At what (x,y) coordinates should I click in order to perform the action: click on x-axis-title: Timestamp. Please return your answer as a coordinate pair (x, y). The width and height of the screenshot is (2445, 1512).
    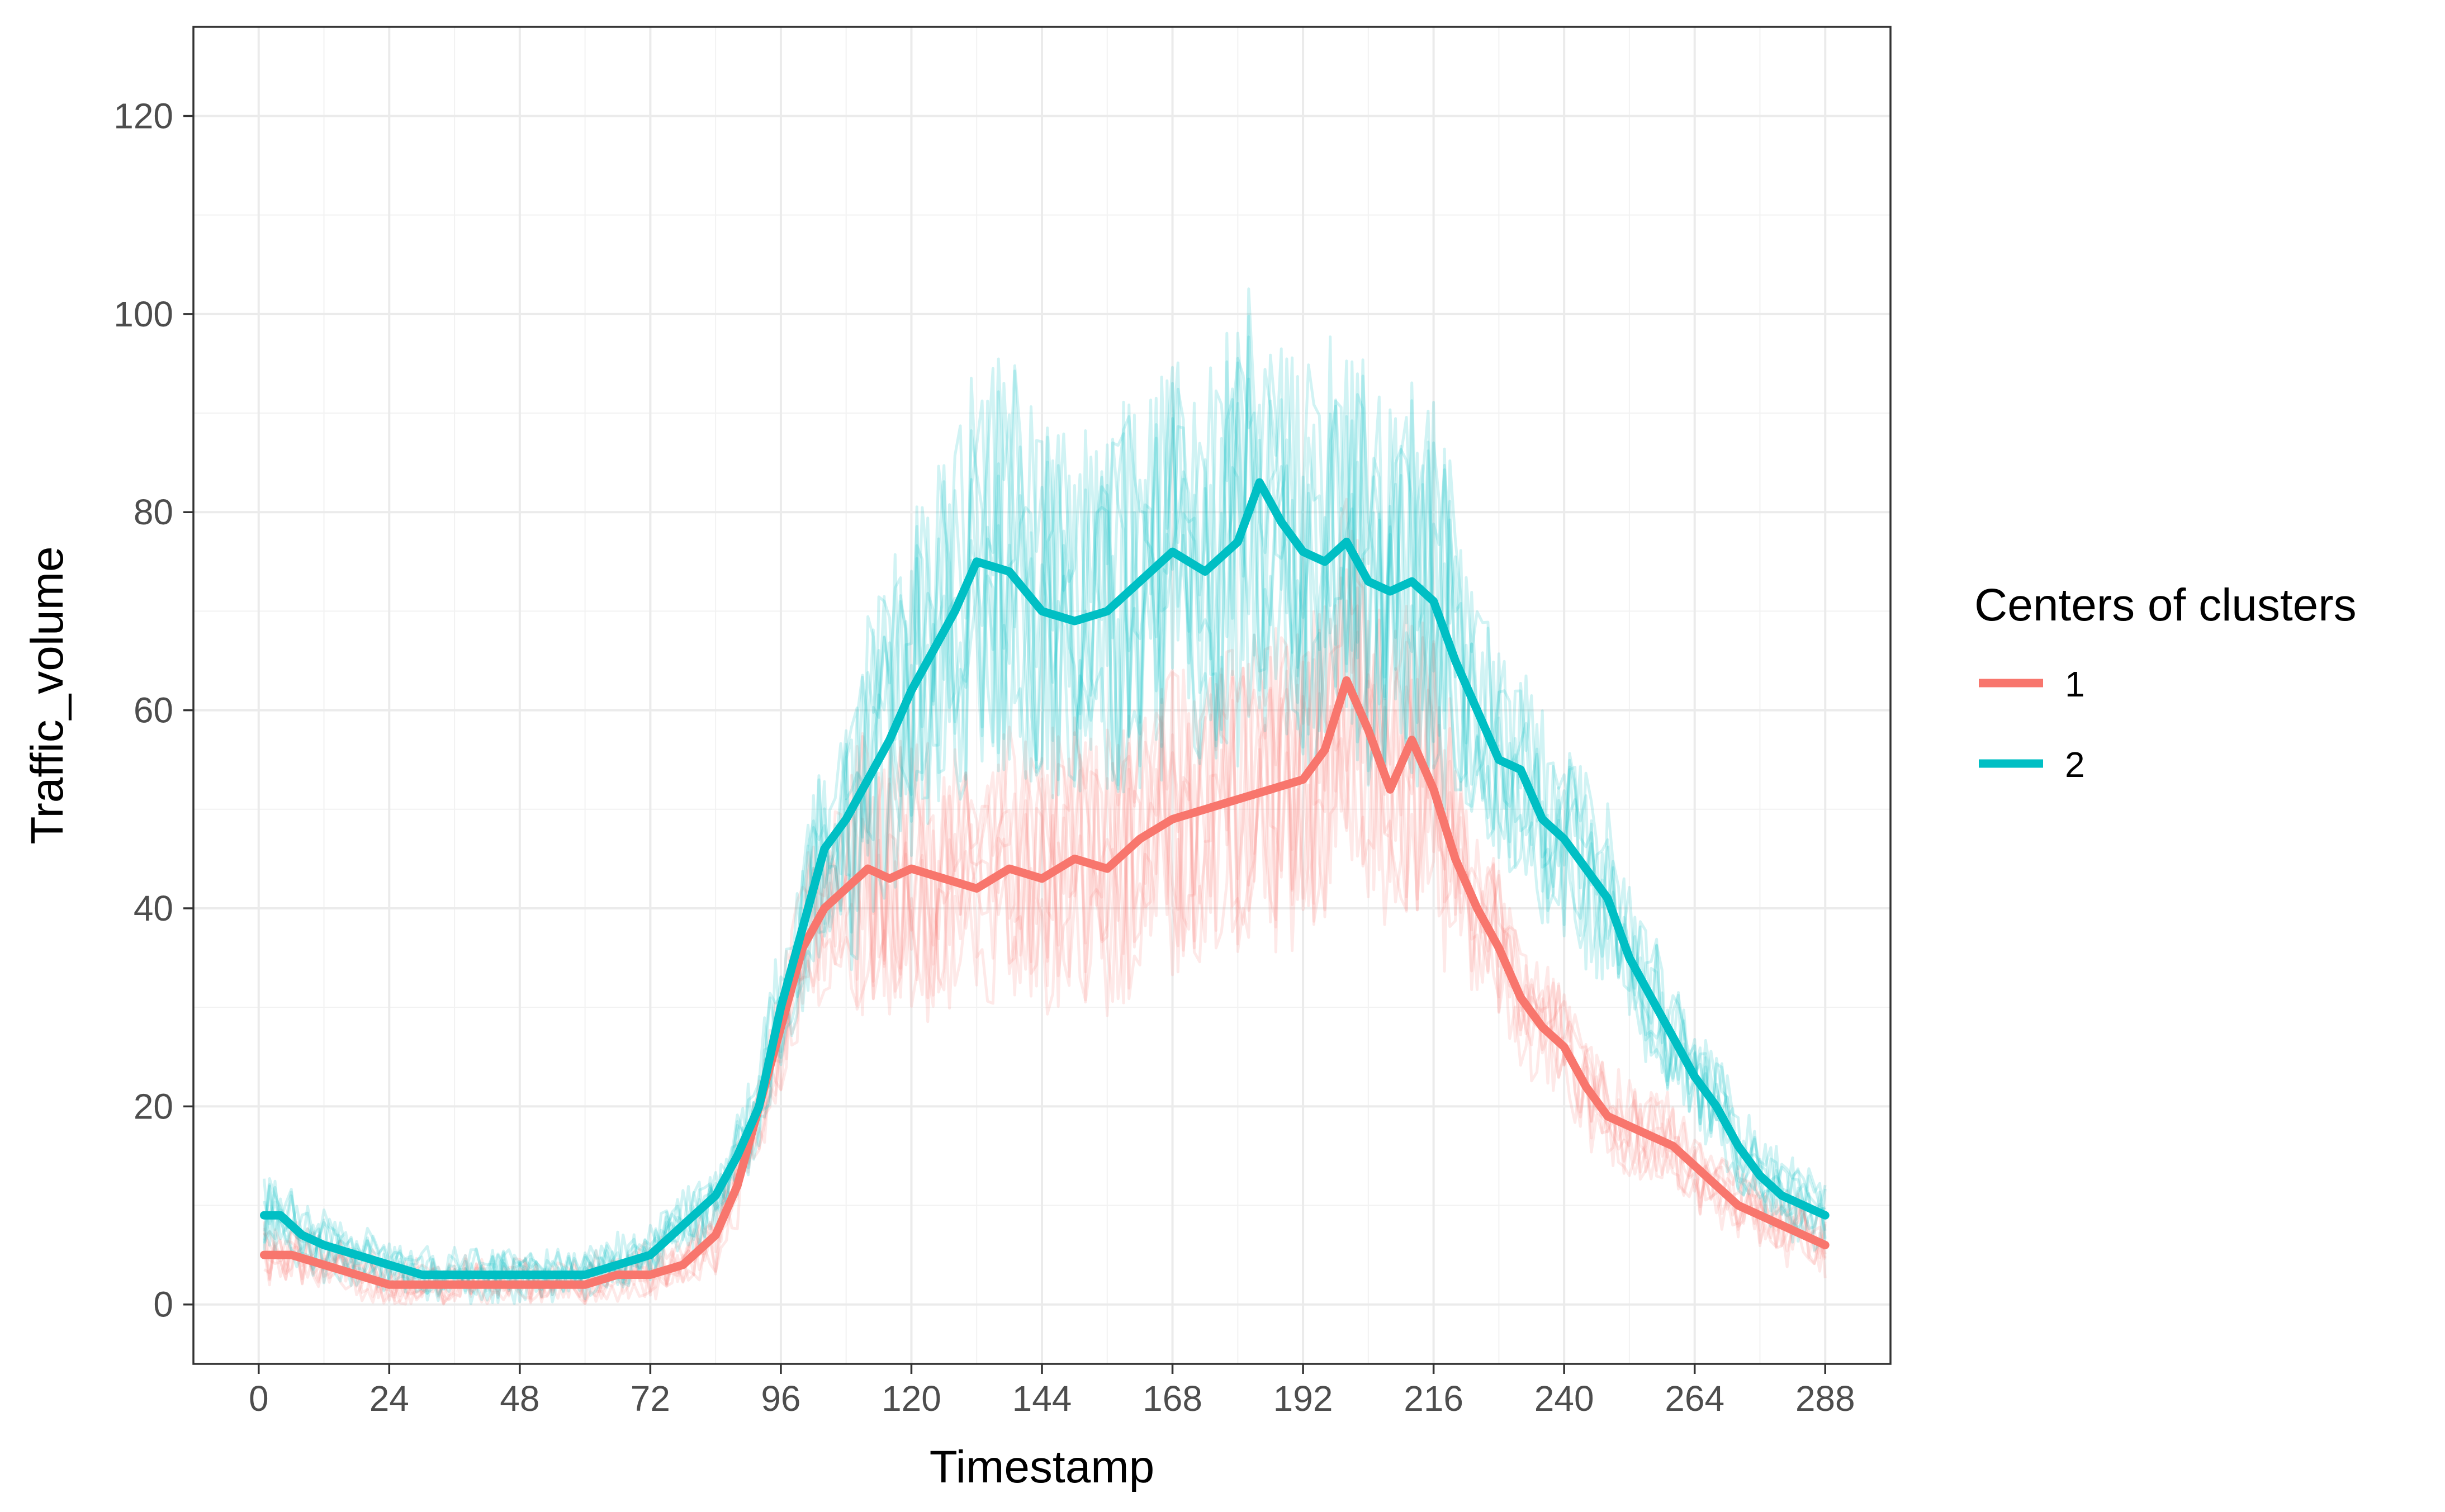
    Looking at the image, I should click on (1042, 1467).